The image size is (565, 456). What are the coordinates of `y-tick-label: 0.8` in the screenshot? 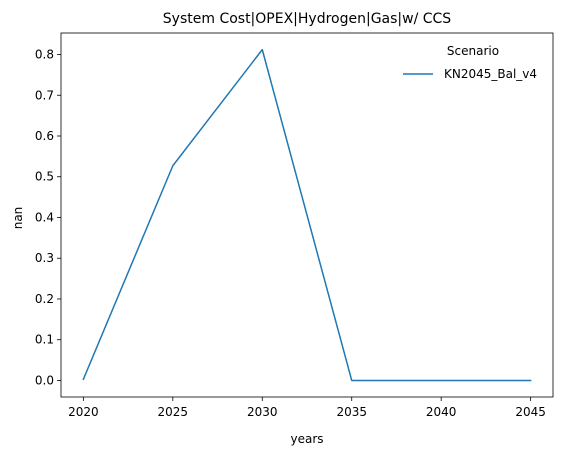 It's located at (44, 55).